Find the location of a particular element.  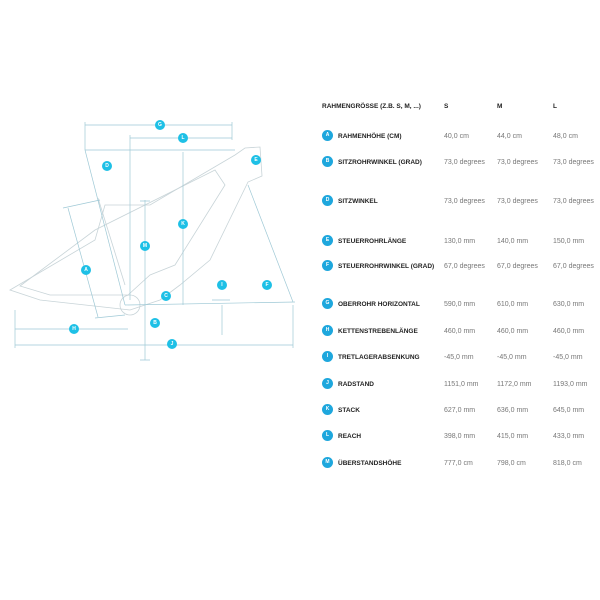

value-m: 636,0 mm is located at coordinates (513, 410).